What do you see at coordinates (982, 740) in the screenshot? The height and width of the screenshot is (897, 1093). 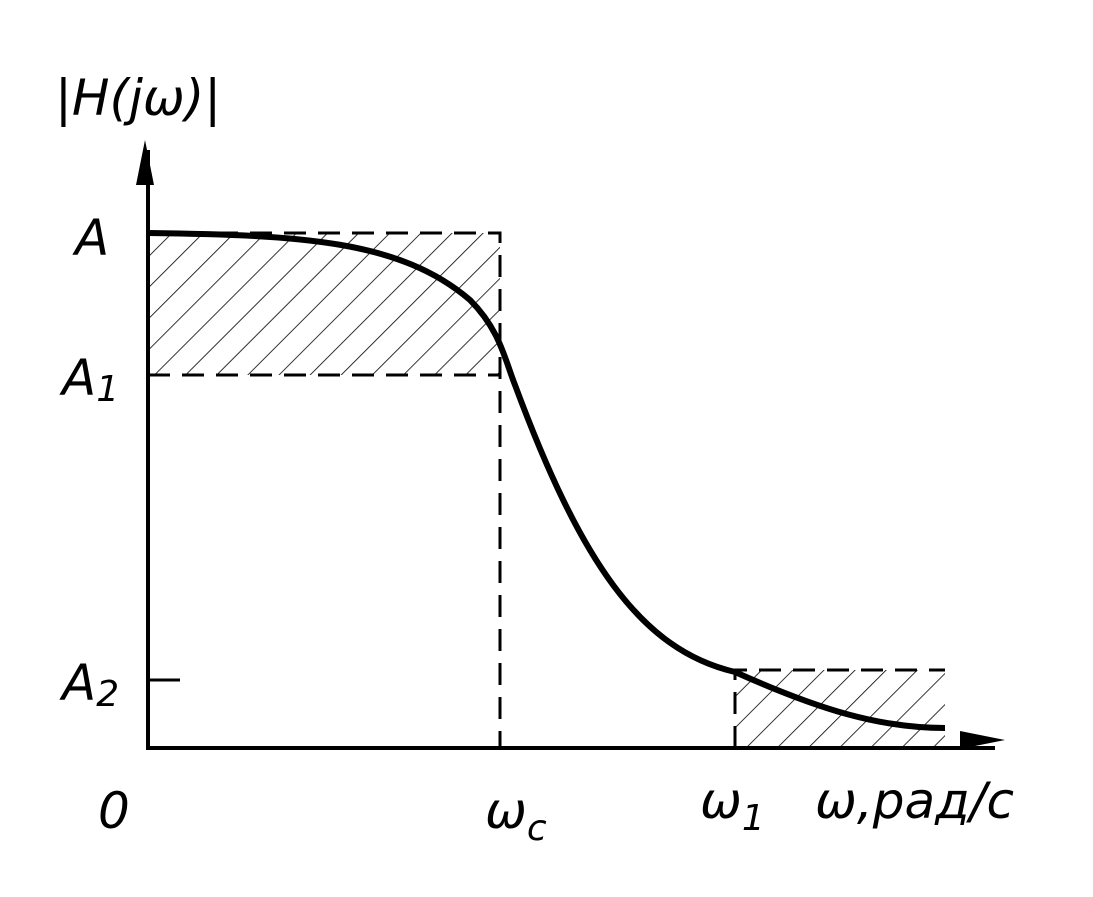 I see `x-arrow` at bounding box center [982, 740].